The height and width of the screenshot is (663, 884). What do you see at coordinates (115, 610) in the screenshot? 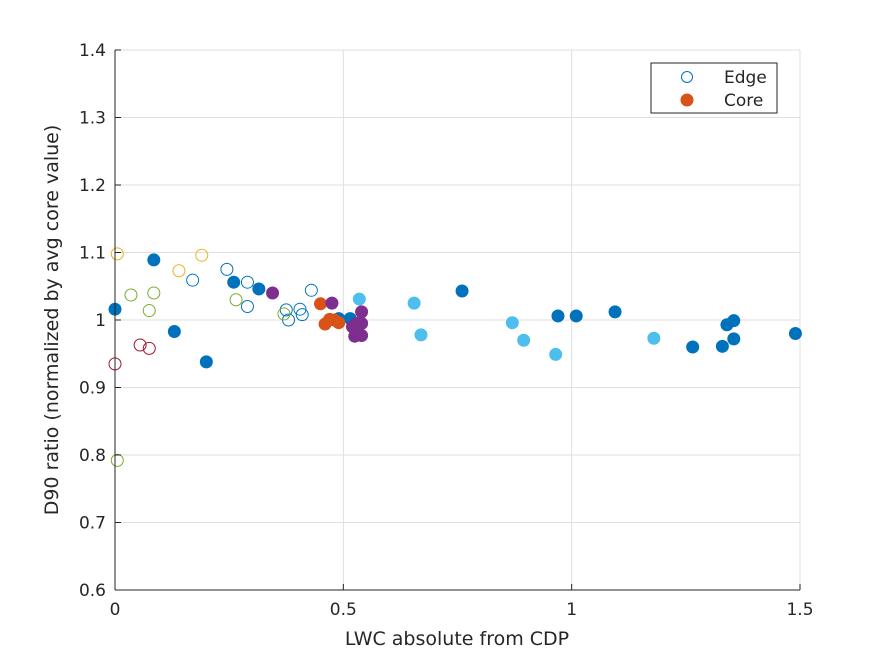
I see `x-tick-label: 0` at bounding box center [115, 610].